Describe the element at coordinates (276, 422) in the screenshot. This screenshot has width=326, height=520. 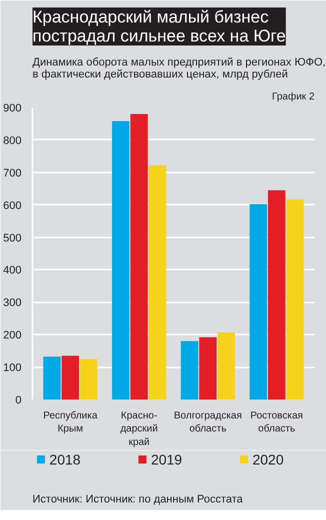
I see `x-tick-label: Ростовская область` at that location.